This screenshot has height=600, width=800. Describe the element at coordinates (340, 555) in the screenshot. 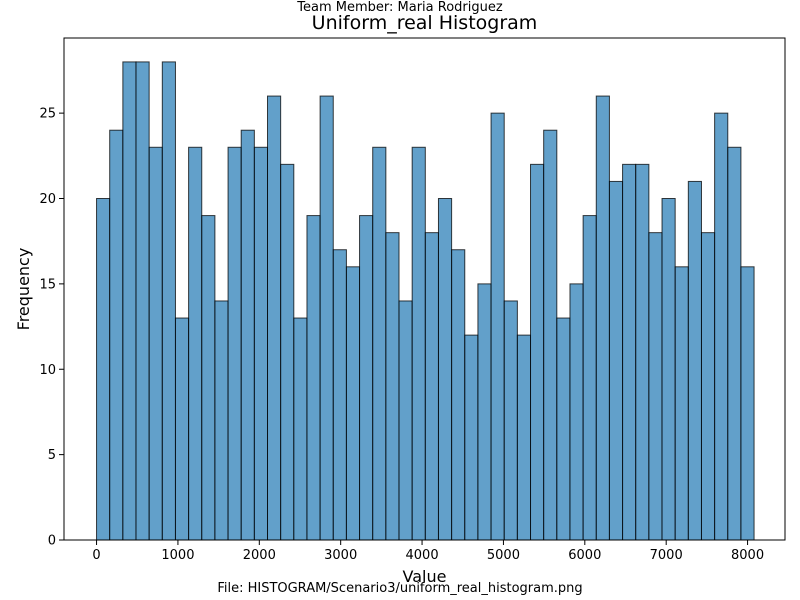

I see `x-tick-label: 3000` at that location.